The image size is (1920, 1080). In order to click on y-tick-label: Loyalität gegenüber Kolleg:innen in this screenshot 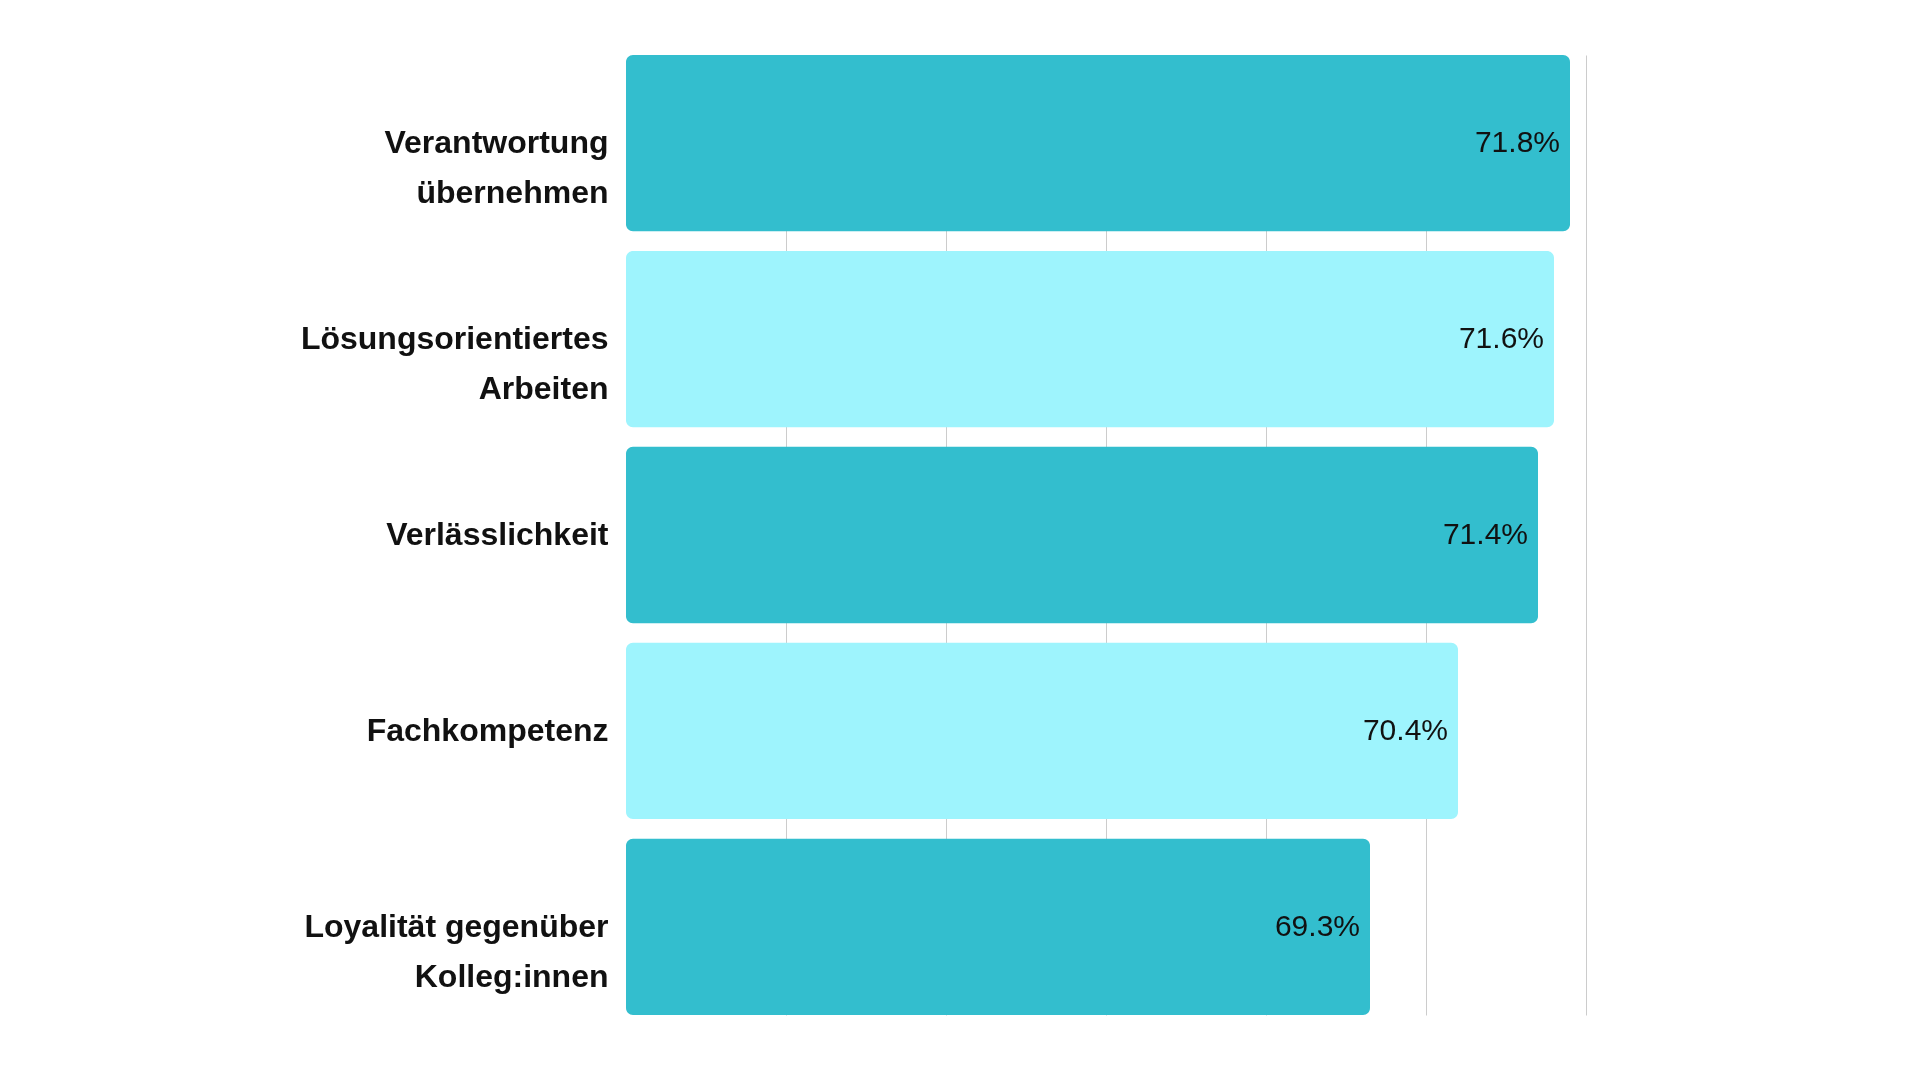, I will do `click(456, 950)`.